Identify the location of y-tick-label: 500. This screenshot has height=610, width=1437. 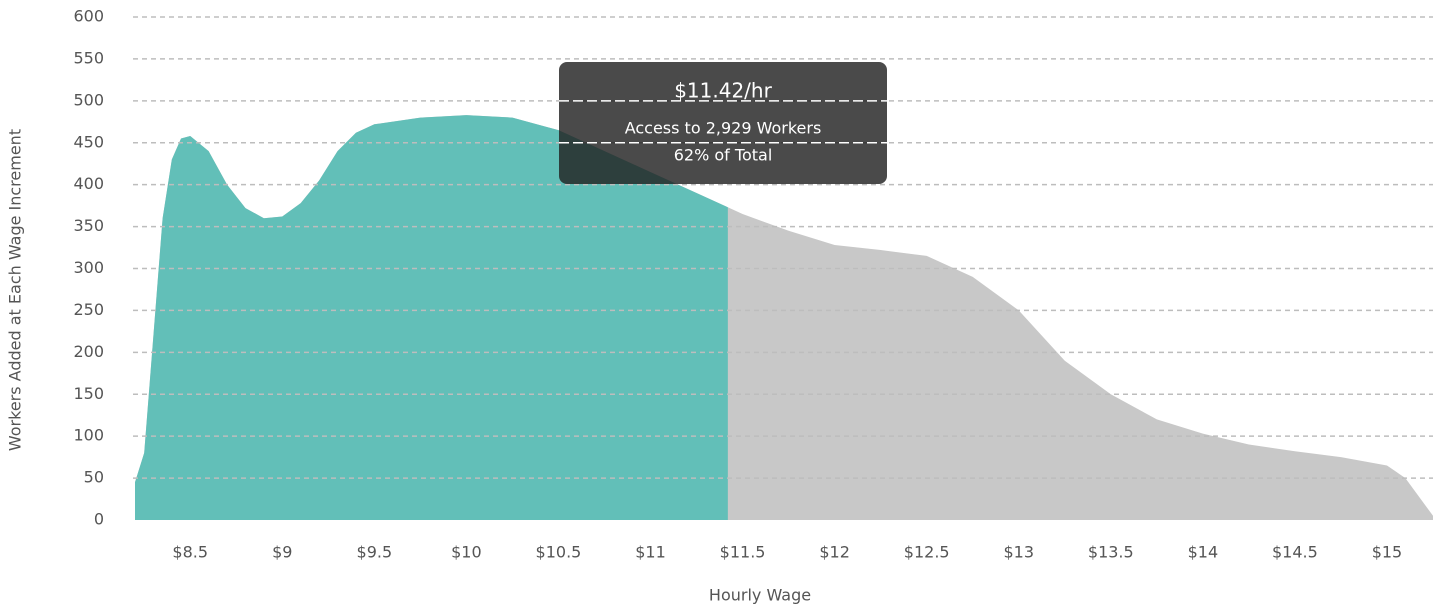
(88, 99).